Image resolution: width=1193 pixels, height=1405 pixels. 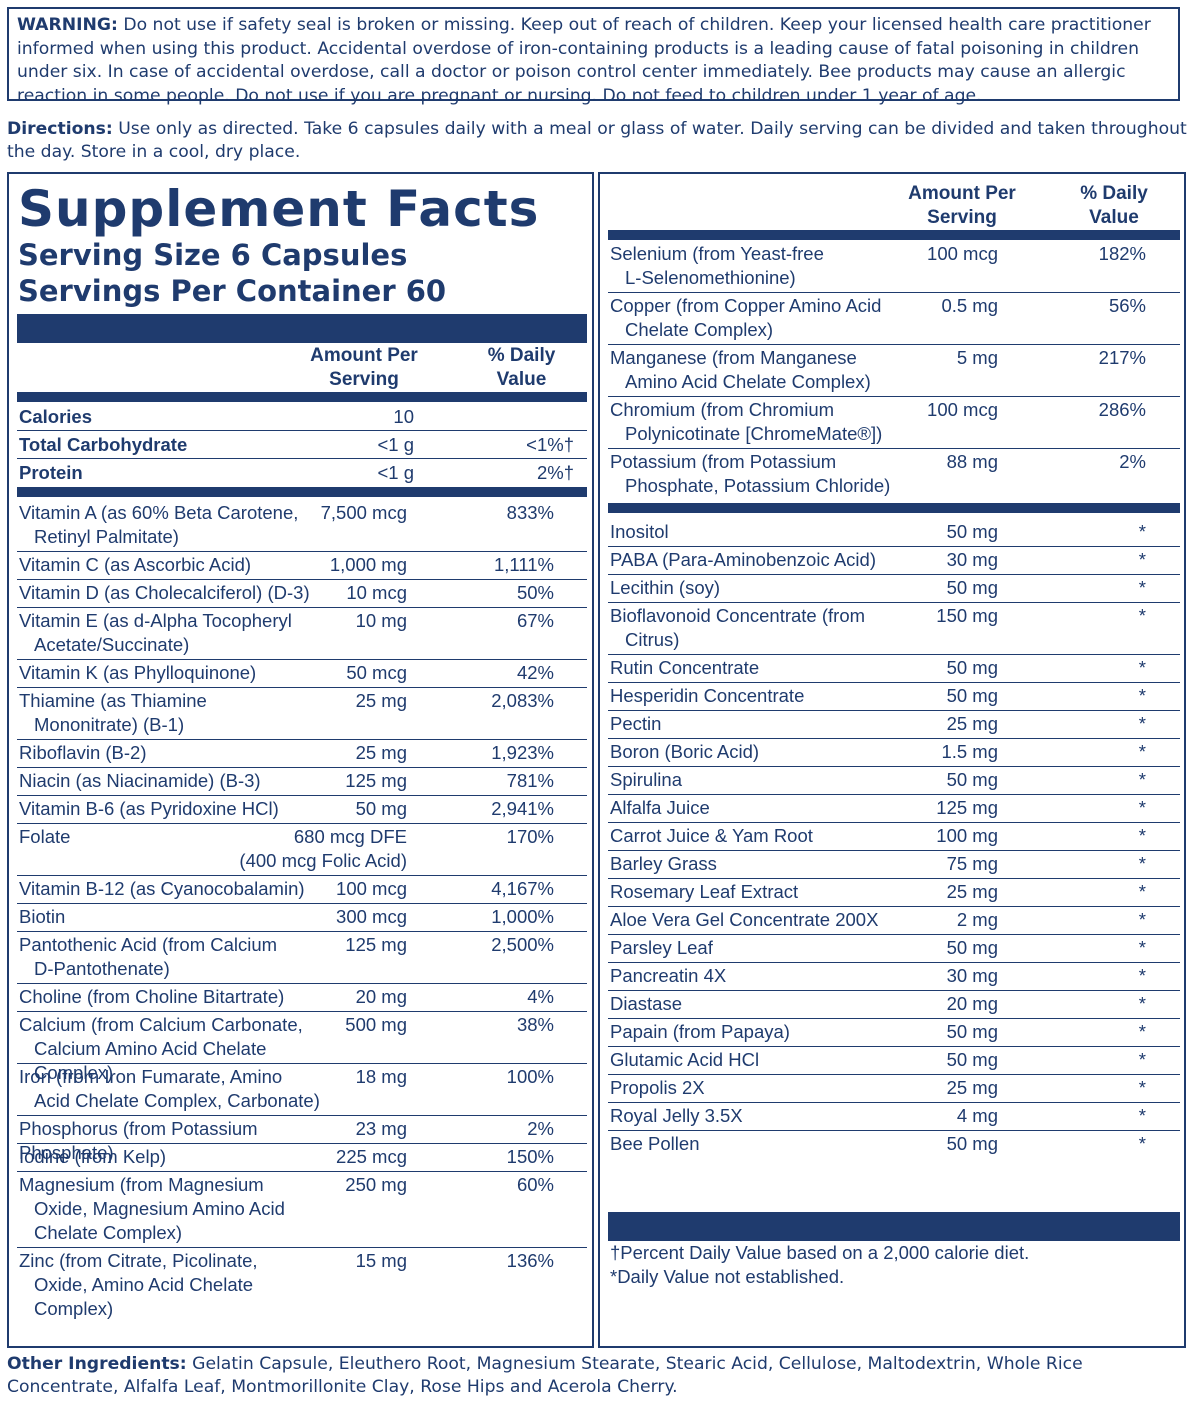 What do you see at coordinates (521, 379) in the screenshot?
I see `dv-header-line2: Value` at bounding box center [521, 379].